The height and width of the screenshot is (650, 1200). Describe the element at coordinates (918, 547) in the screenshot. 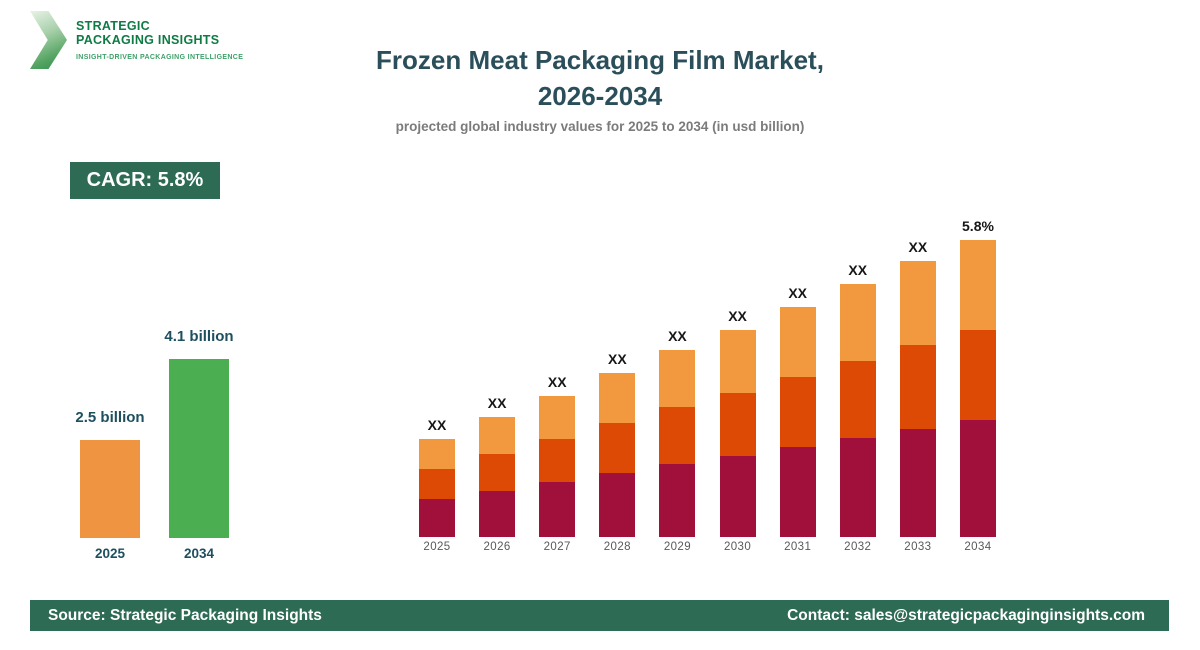

I see `x-axis-label: 2033` at that location.